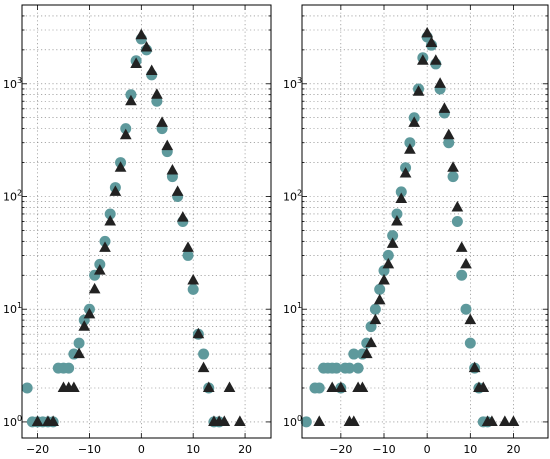 Image resolution: width=550 pixels, height=459 pixels. Describe the element at coordinates (513, 449) in the screenshot. I see `x-tick-label: 20` at that location.